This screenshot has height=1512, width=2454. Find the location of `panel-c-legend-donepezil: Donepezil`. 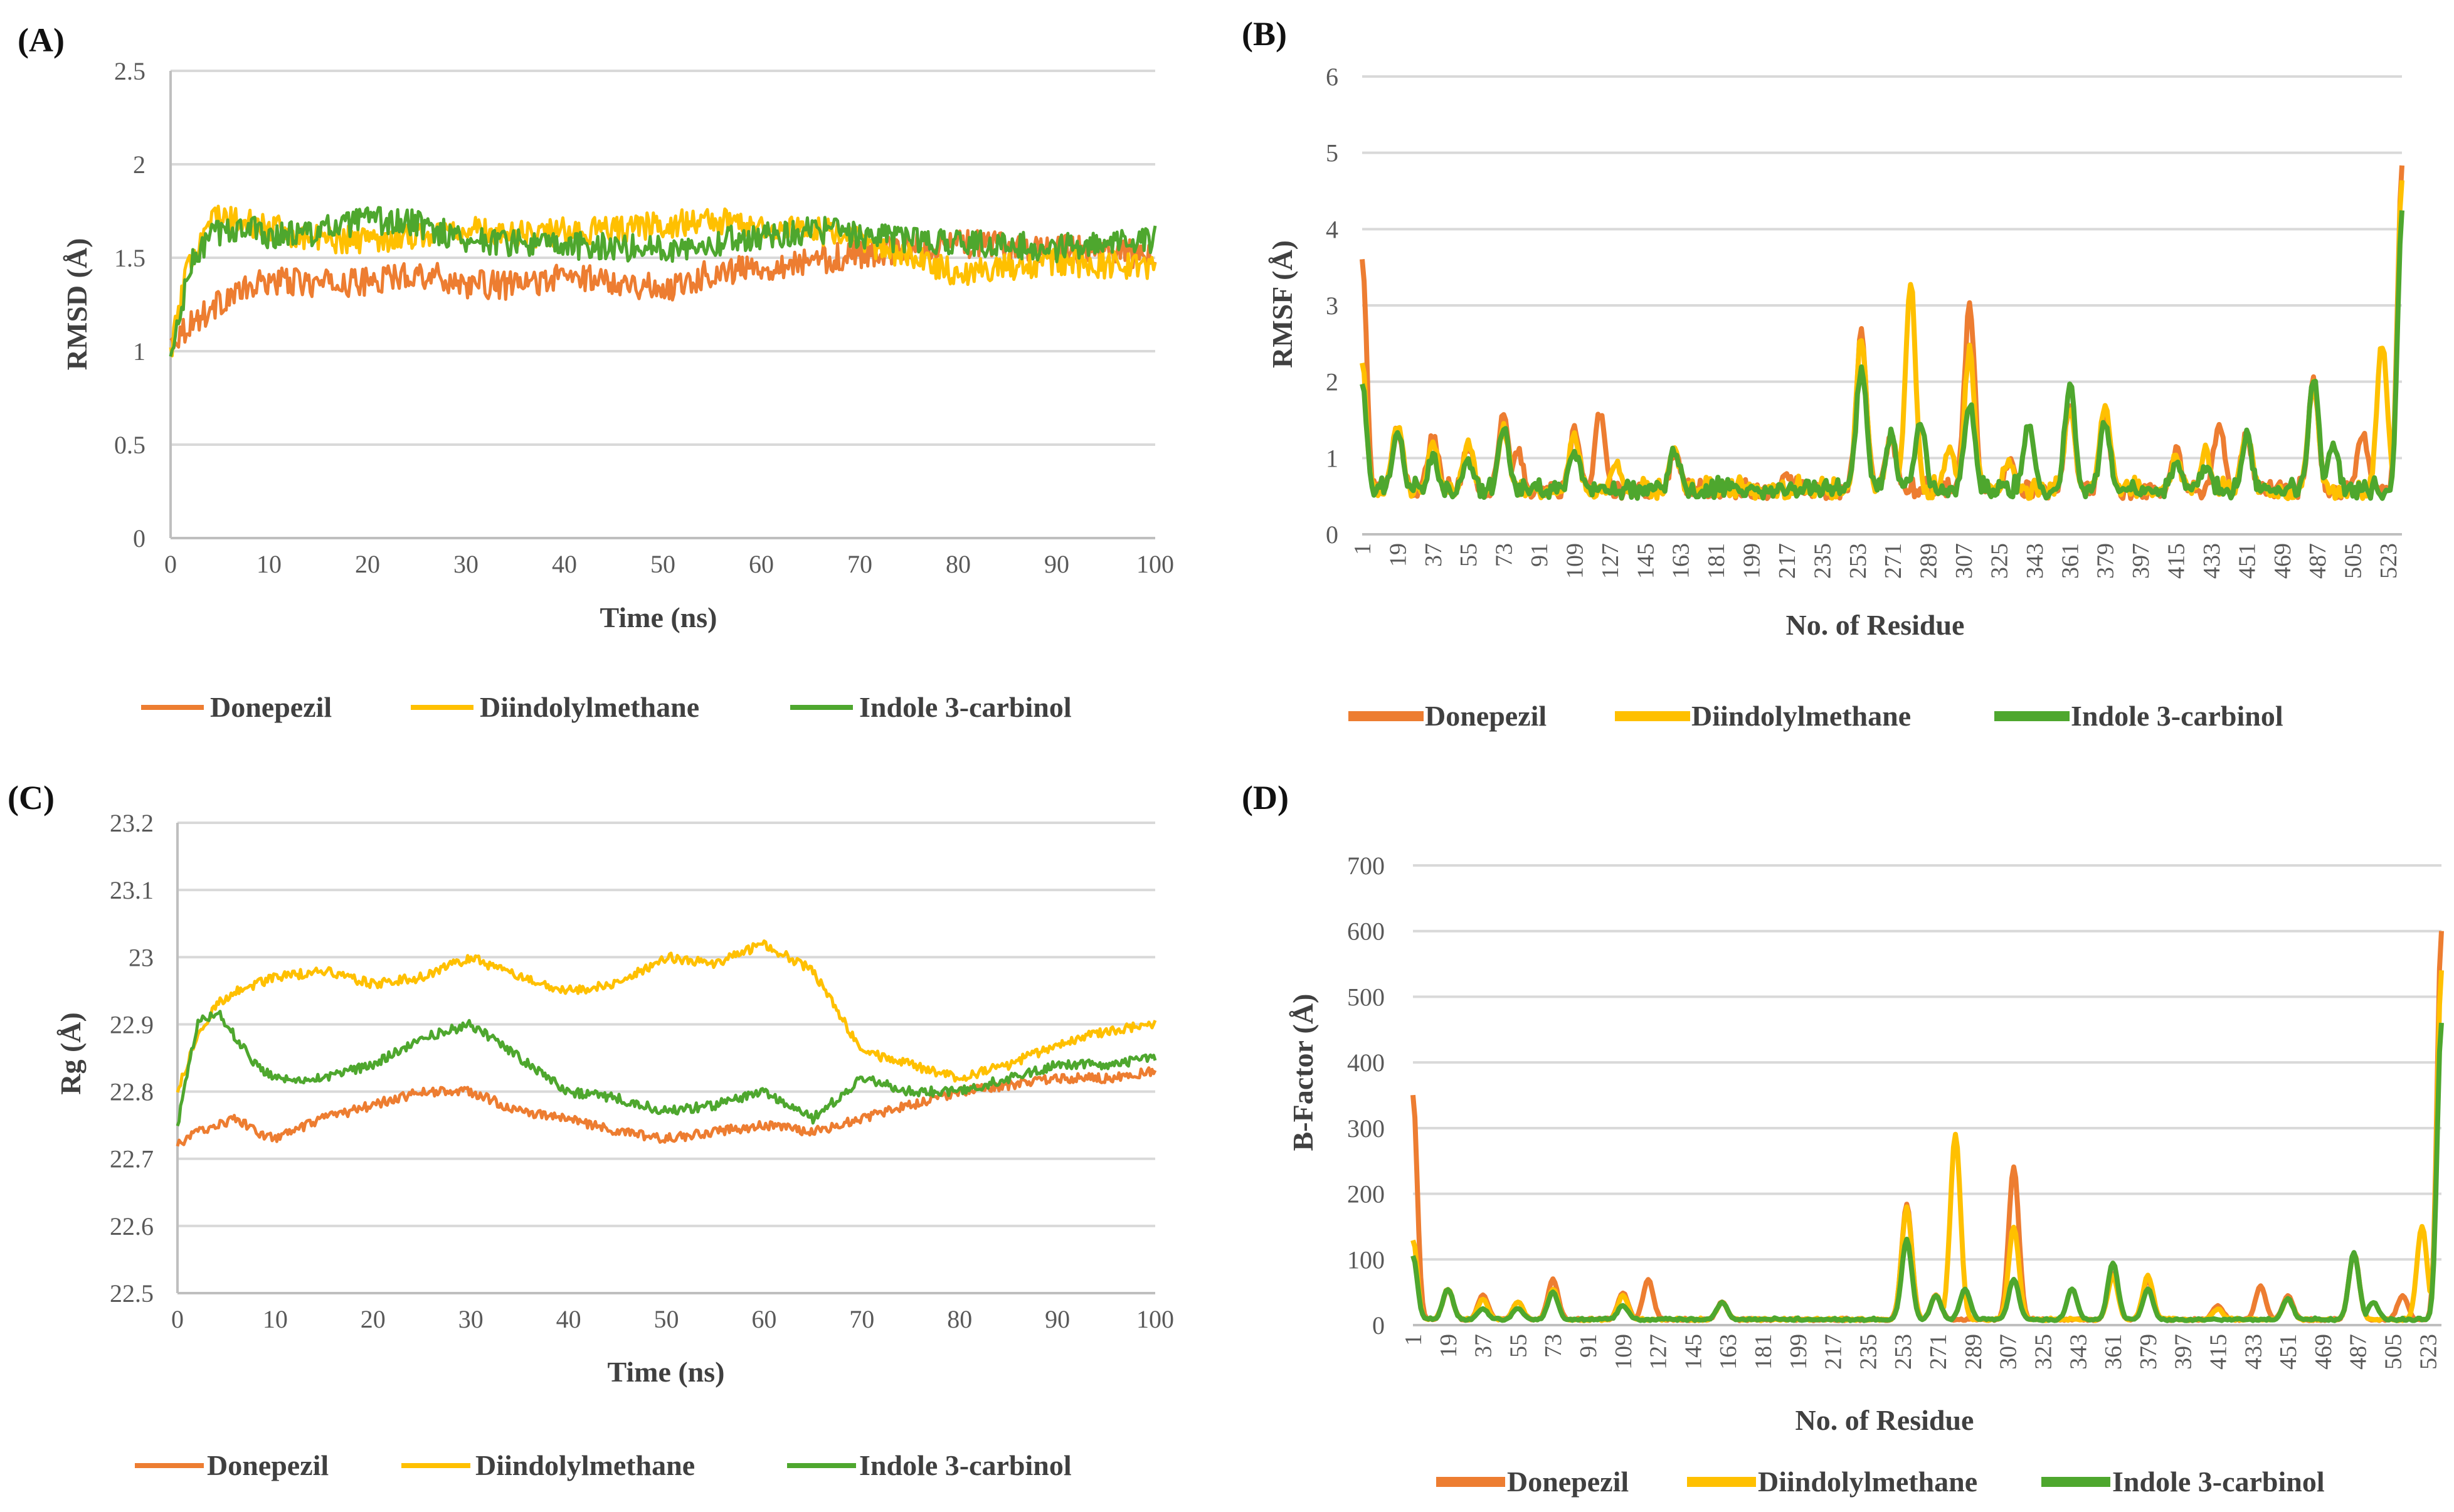

panel-c-legend-donepezil: Donepezil is located at coordinates (268, 1465).